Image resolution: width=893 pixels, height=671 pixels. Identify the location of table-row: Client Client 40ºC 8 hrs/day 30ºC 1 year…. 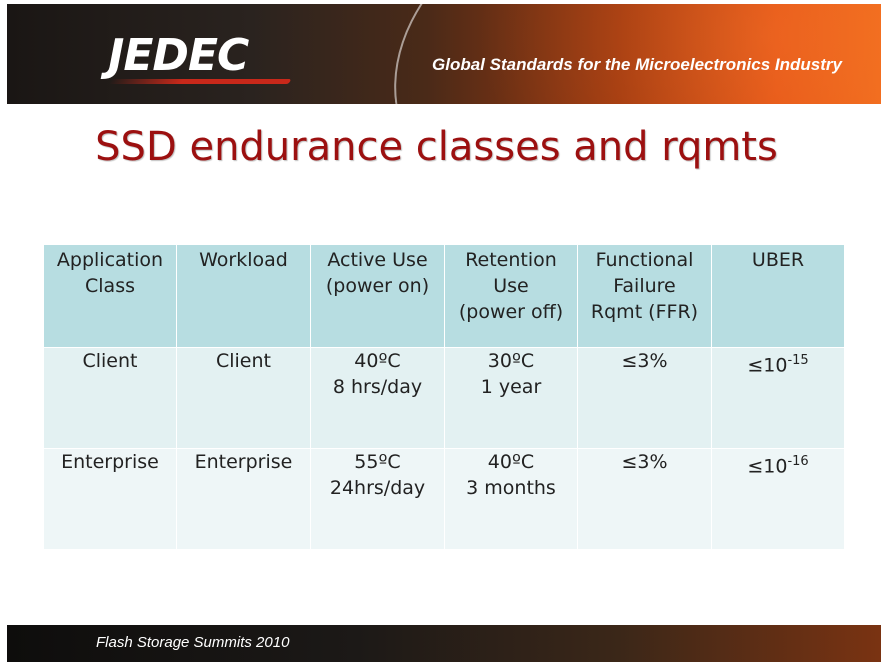
(444, 398).